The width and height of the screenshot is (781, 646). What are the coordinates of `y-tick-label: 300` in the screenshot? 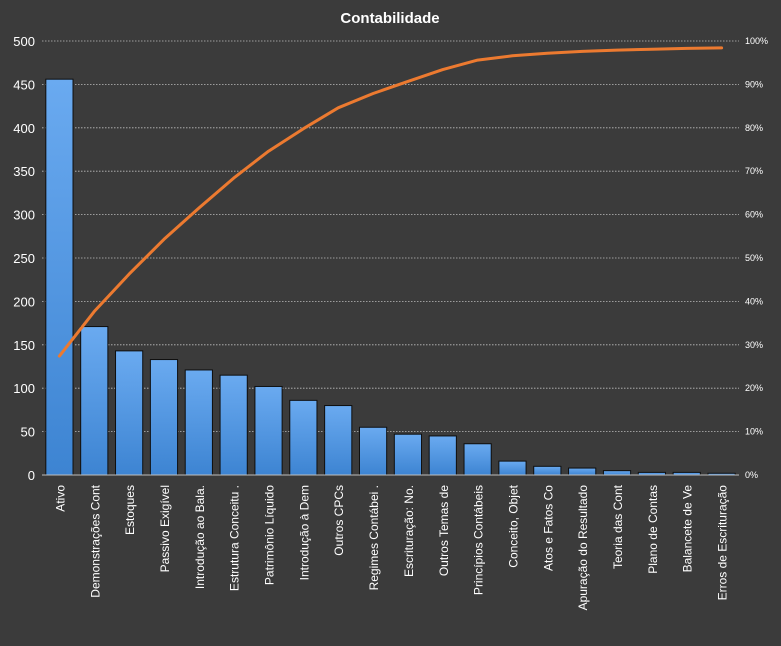 It's located at (24, 215).